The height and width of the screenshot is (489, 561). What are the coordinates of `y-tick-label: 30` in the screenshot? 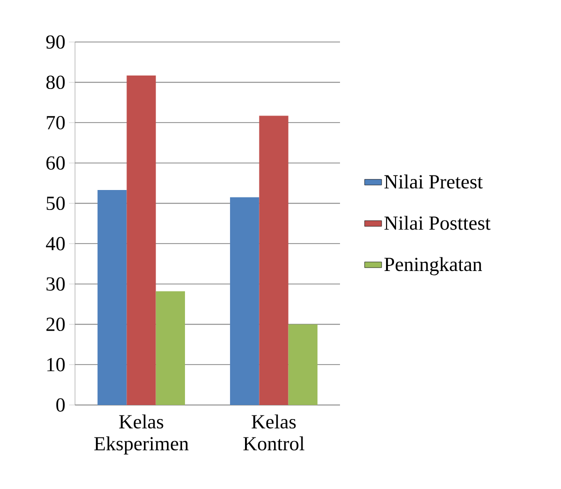 It's located at (55, 284).